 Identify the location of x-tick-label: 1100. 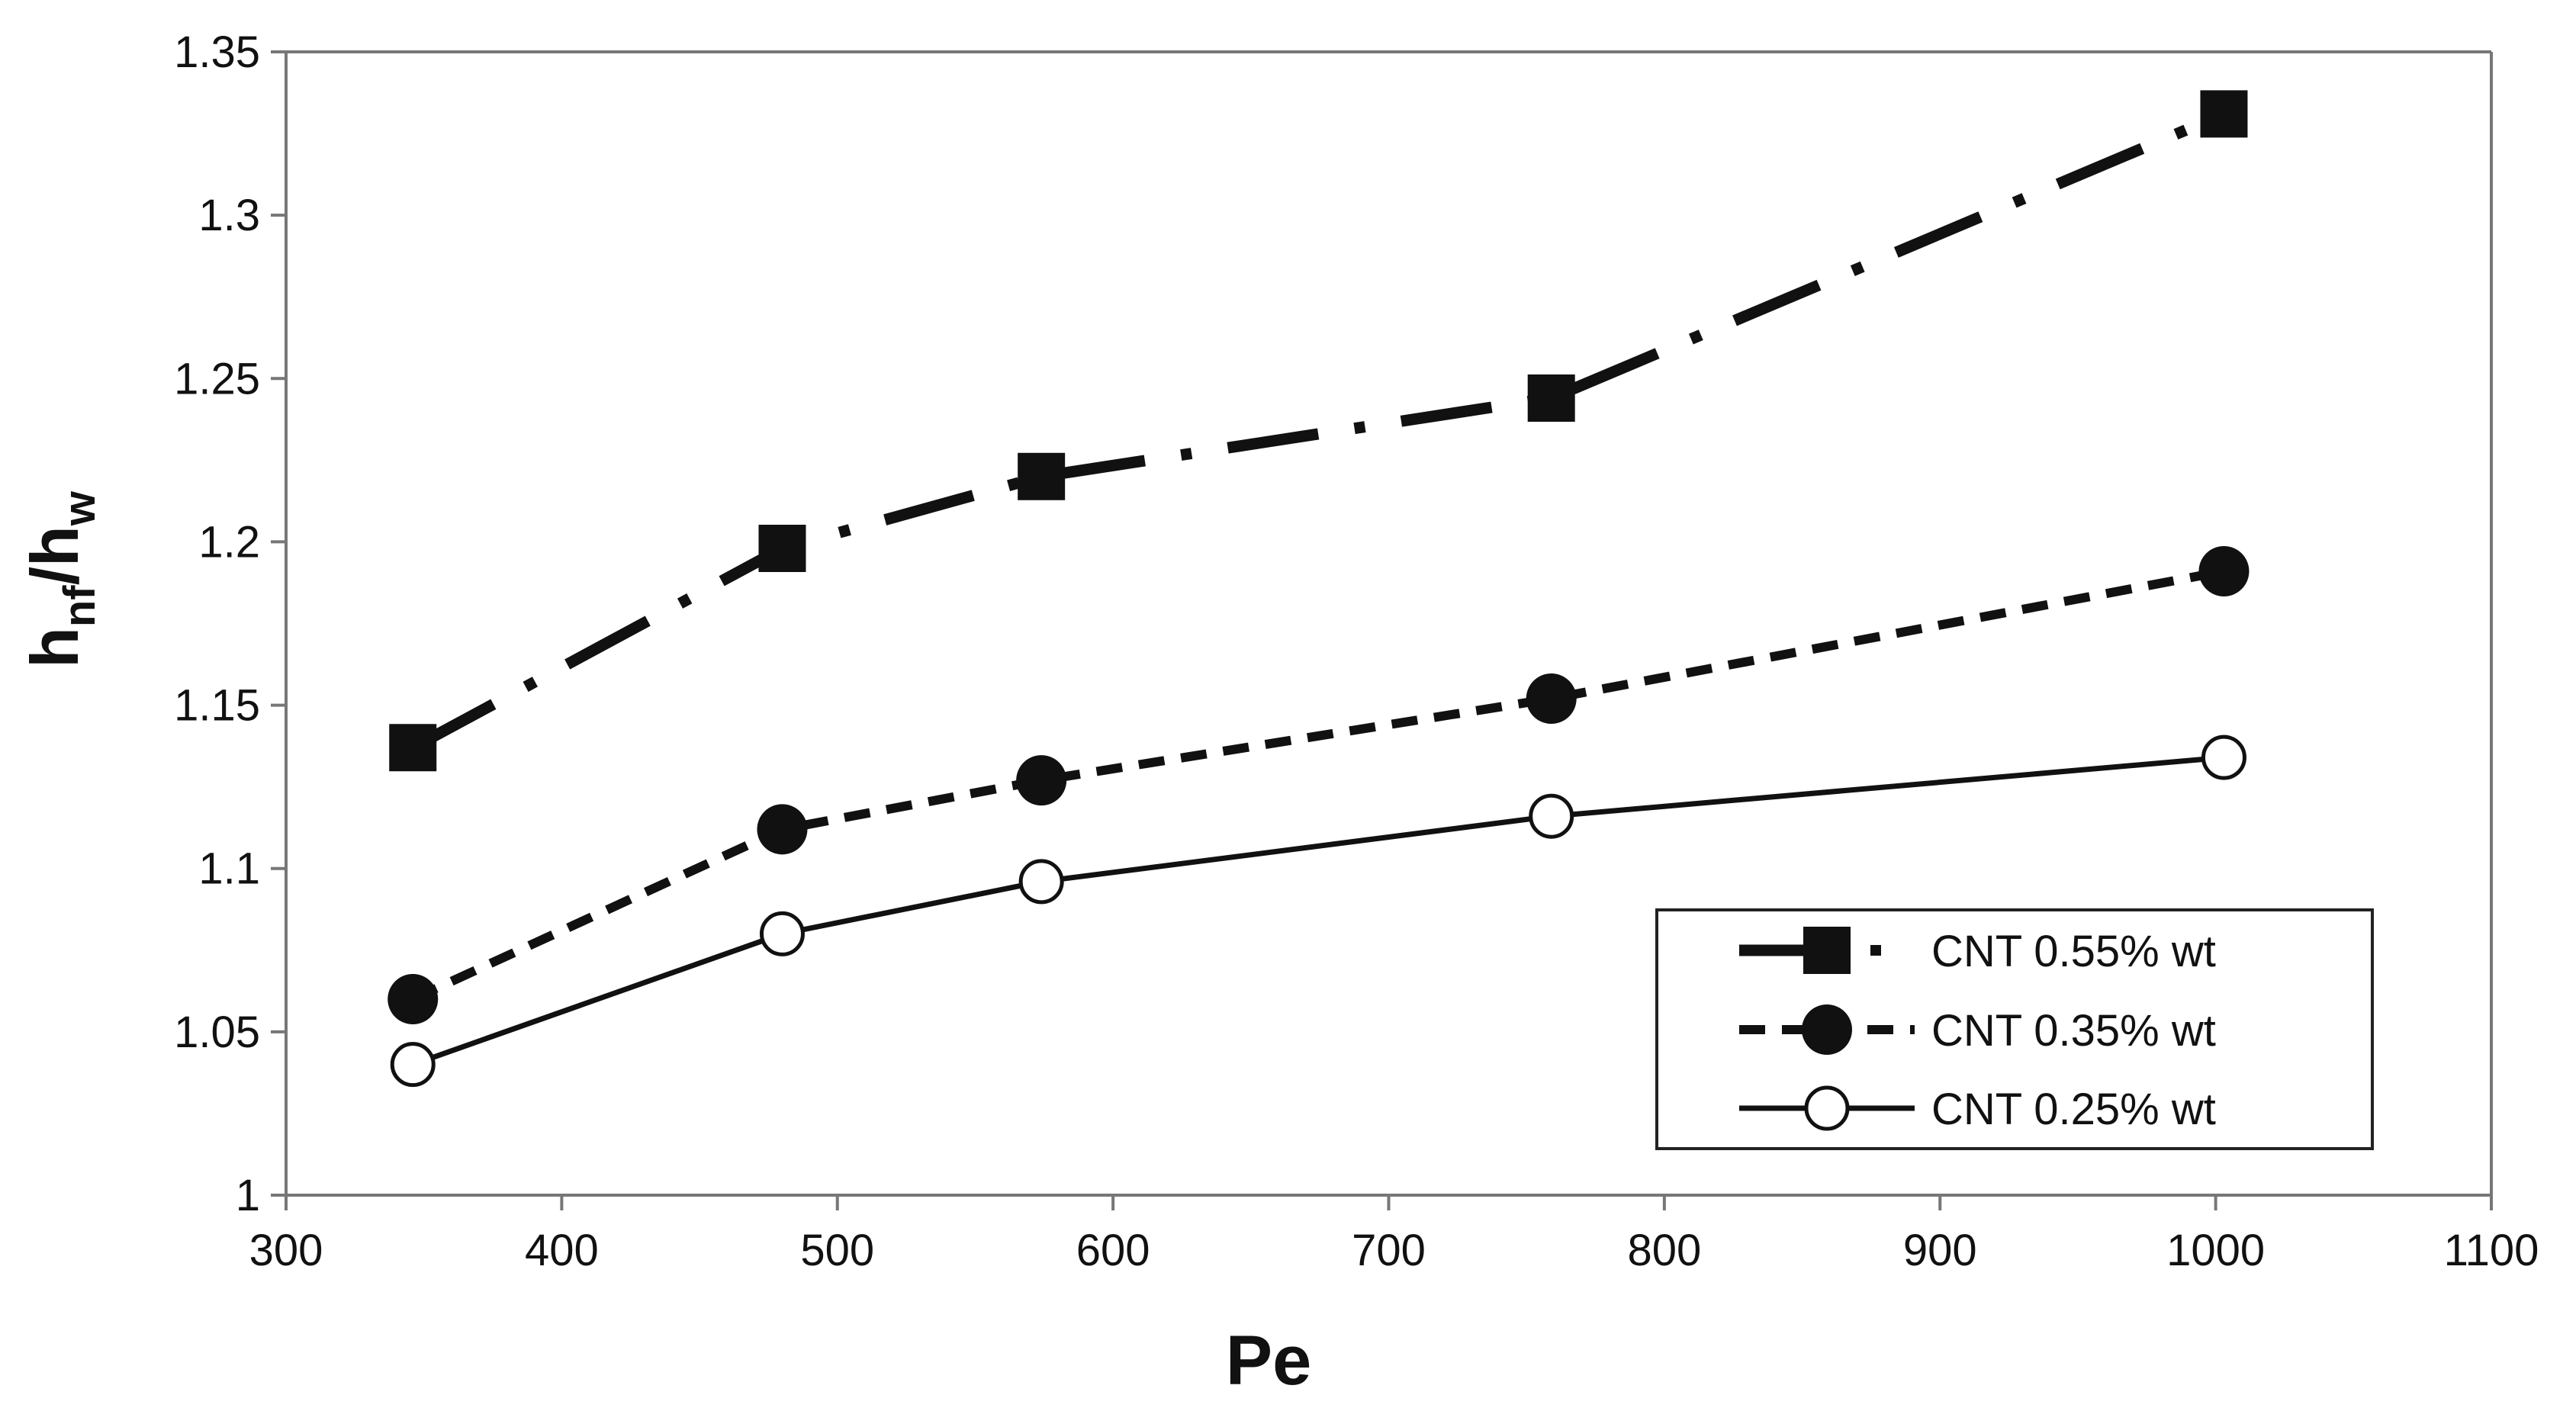
(2491, 1250).